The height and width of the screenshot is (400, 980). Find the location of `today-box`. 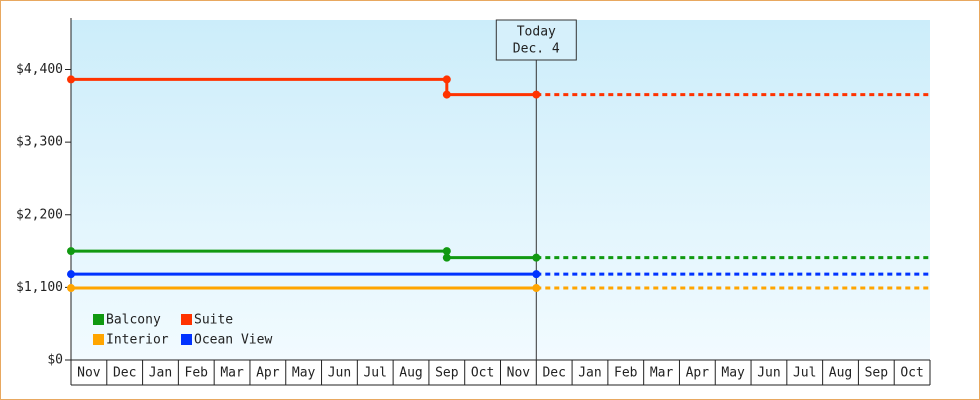

today-box is located at coordinates (536, 40).